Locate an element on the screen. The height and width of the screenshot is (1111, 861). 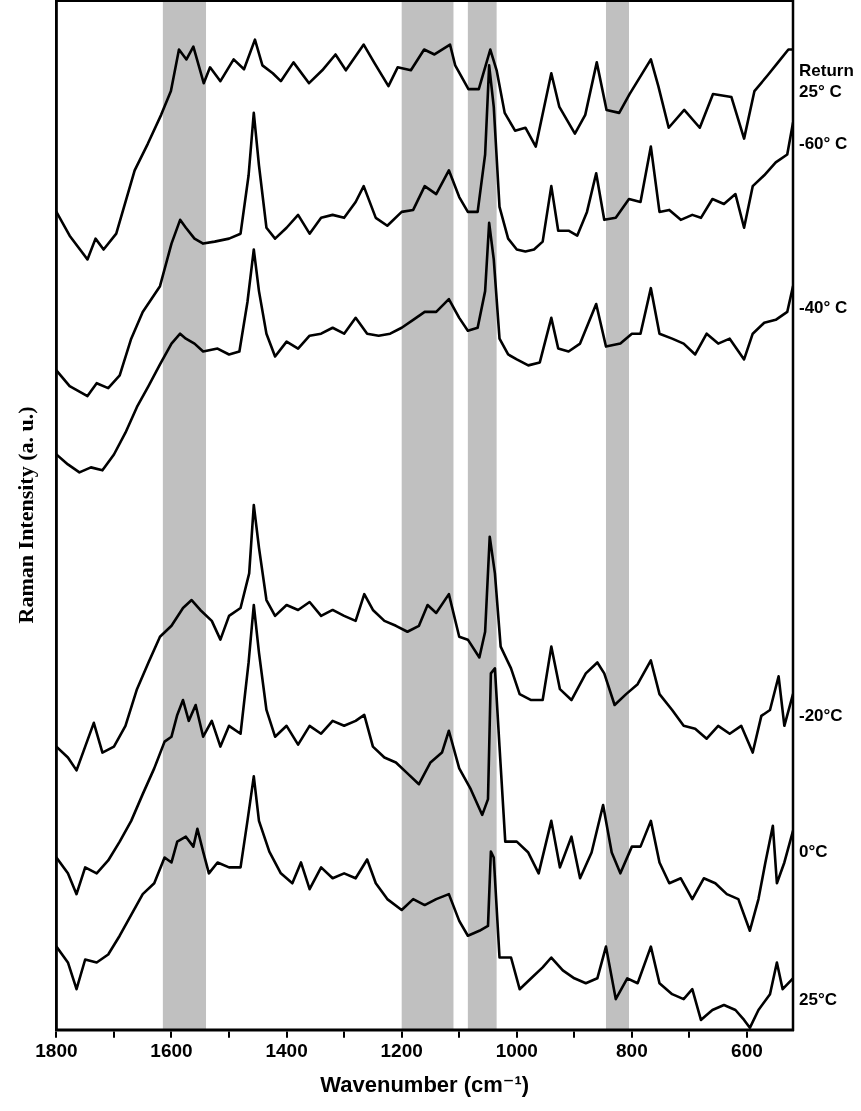
x-tick-label: 1200 is located at coordinates (401, 1051).